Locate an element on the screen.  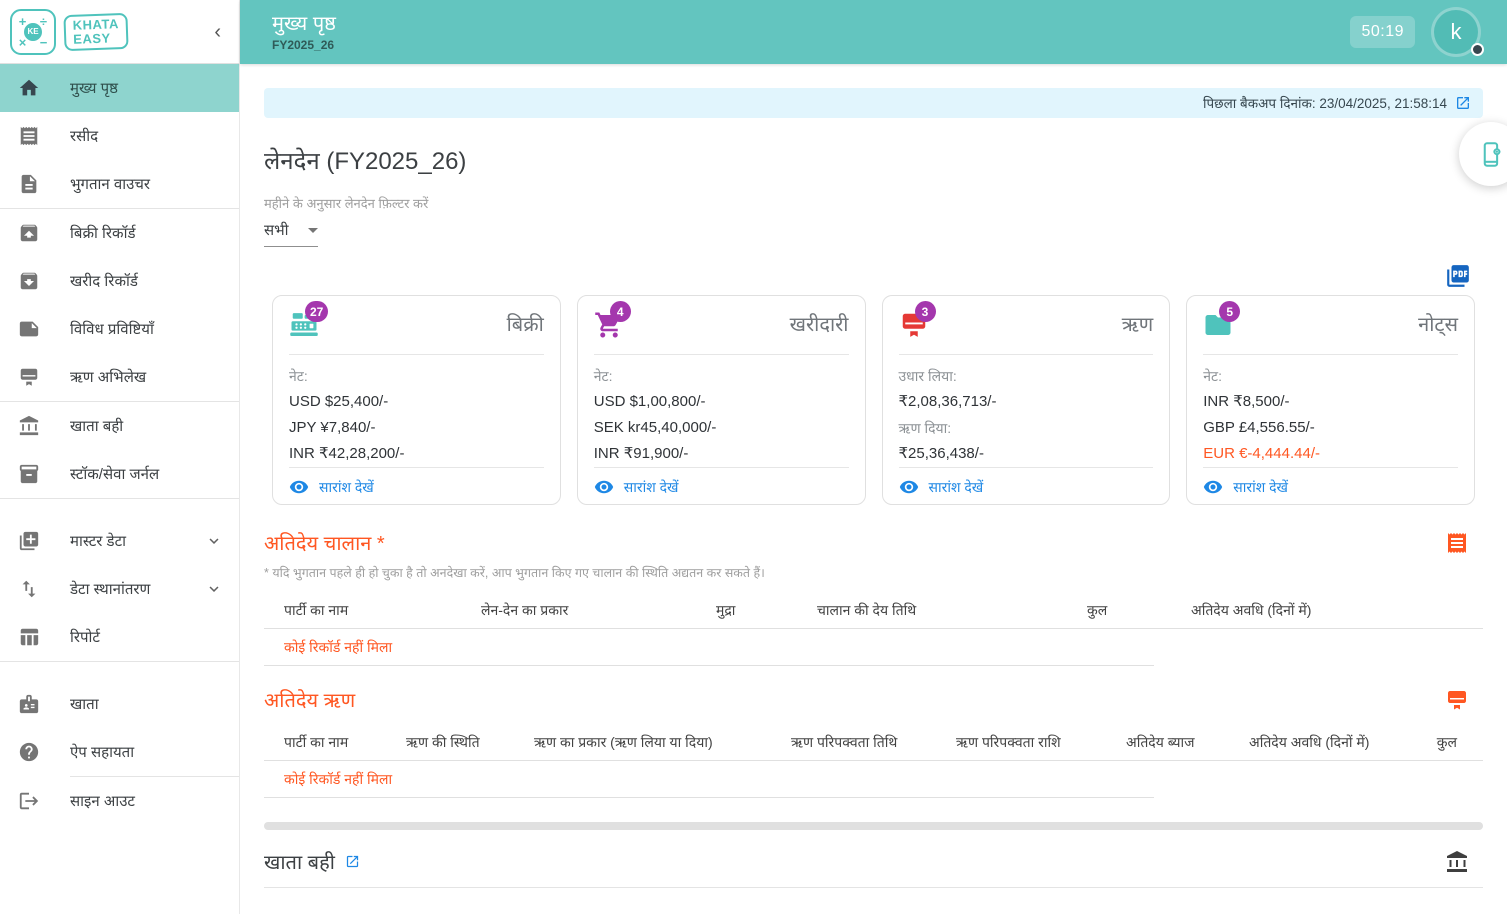
sidebar-item-home: मुख्य पृष्ठ is located at coordinates (119, 88).